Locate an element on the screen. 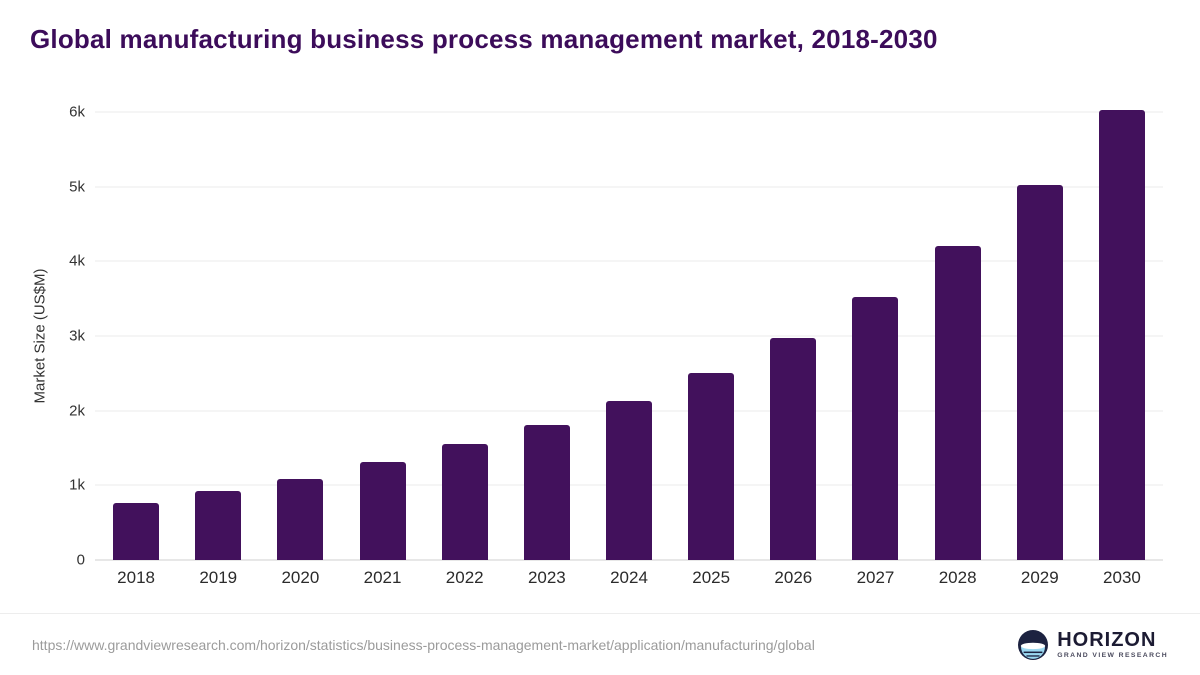 This screenshot has height=675, width=1200. x-tick-label-2024: 2024 is located at coordinates (629, 577).